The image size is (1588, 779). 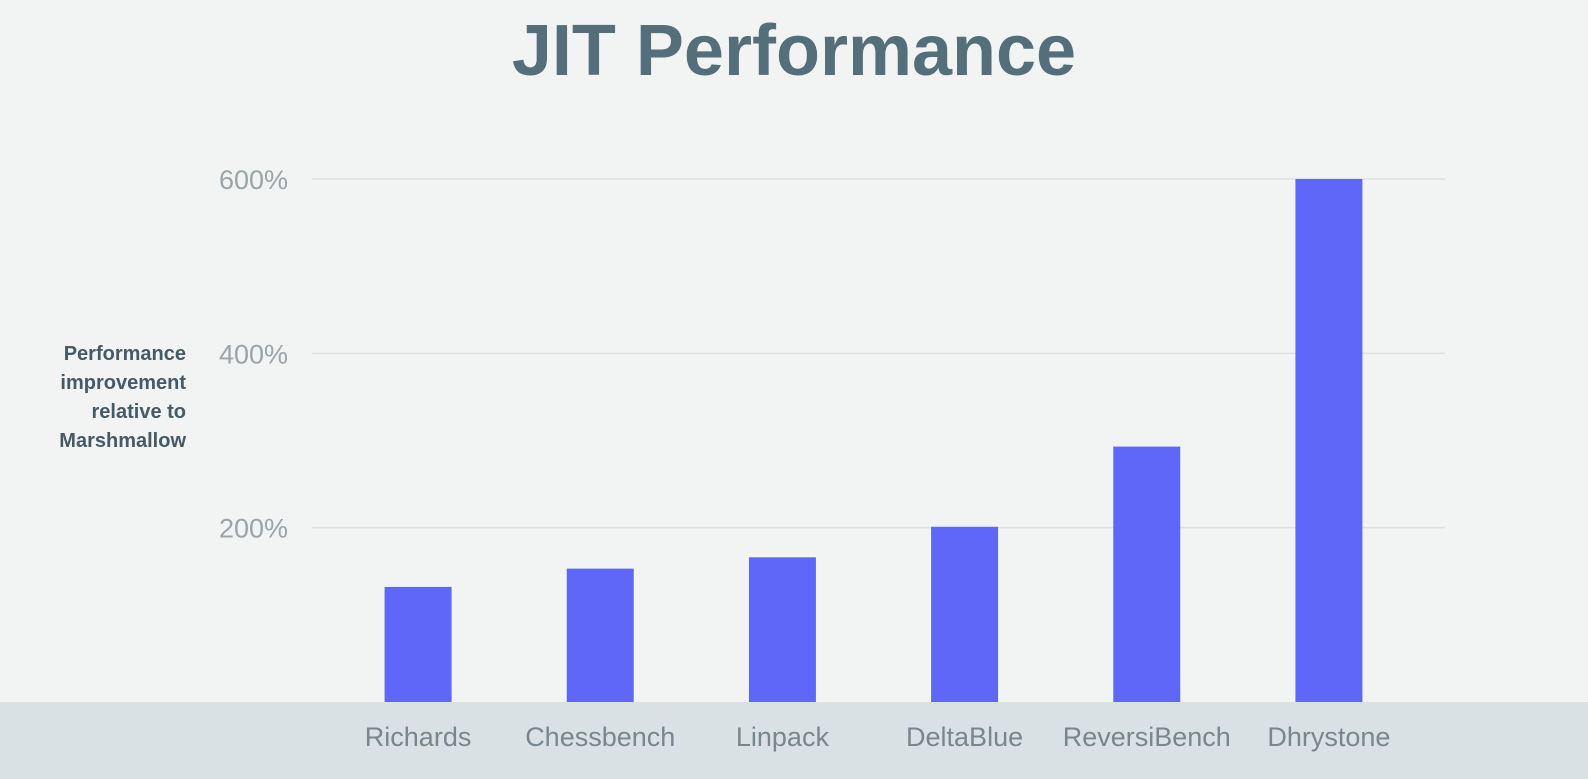 I want to click on category-axis-band, so click(x=794, y=740).